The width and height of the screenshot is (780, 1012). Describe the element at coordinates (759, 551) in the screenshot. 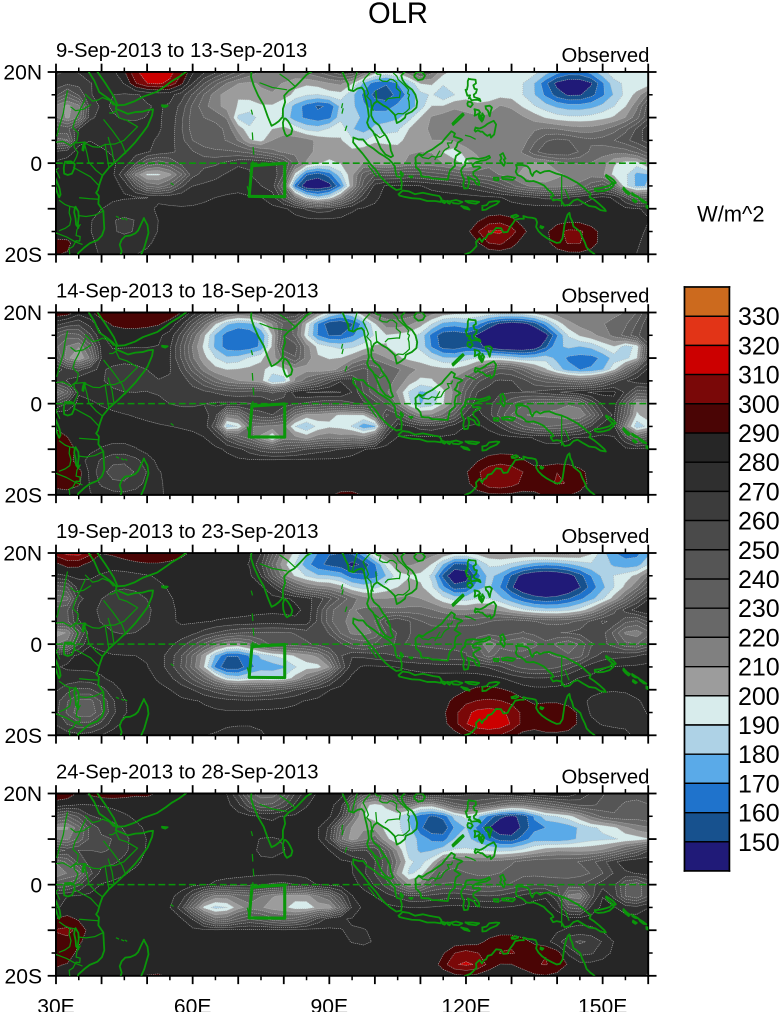

I see `svg-text: 250` at that location.